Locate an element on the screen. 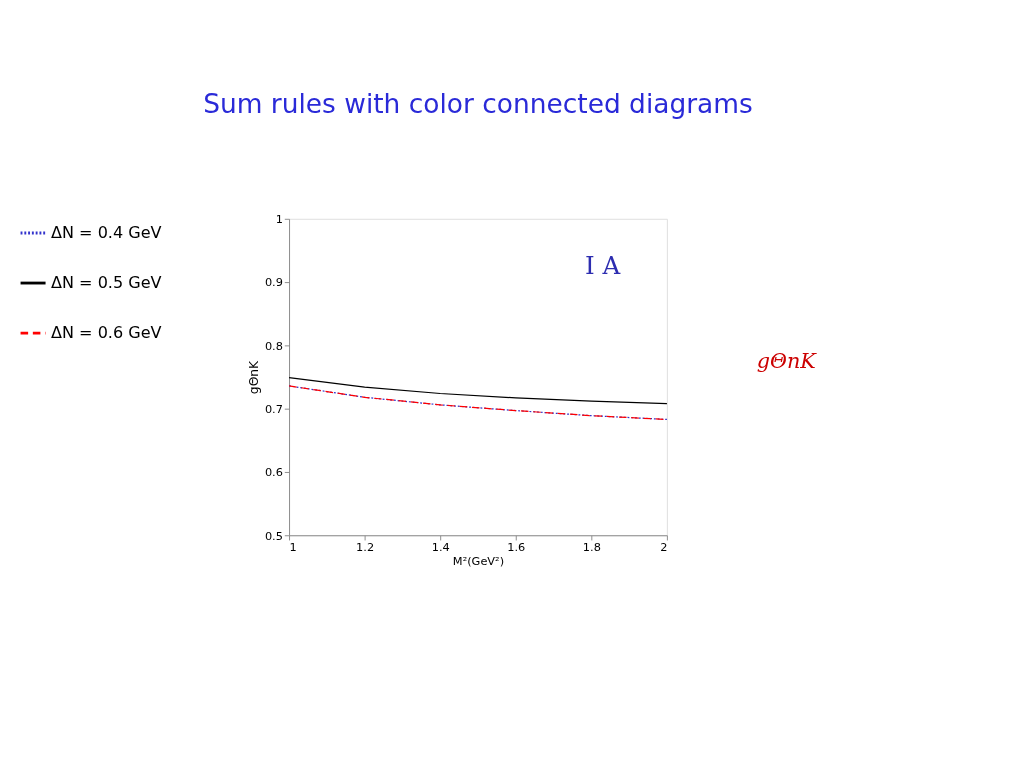 The height and width of the screenshot is (768, 1024). x-axis-title: M²(GeV²) is located at coordinates (478, 561).